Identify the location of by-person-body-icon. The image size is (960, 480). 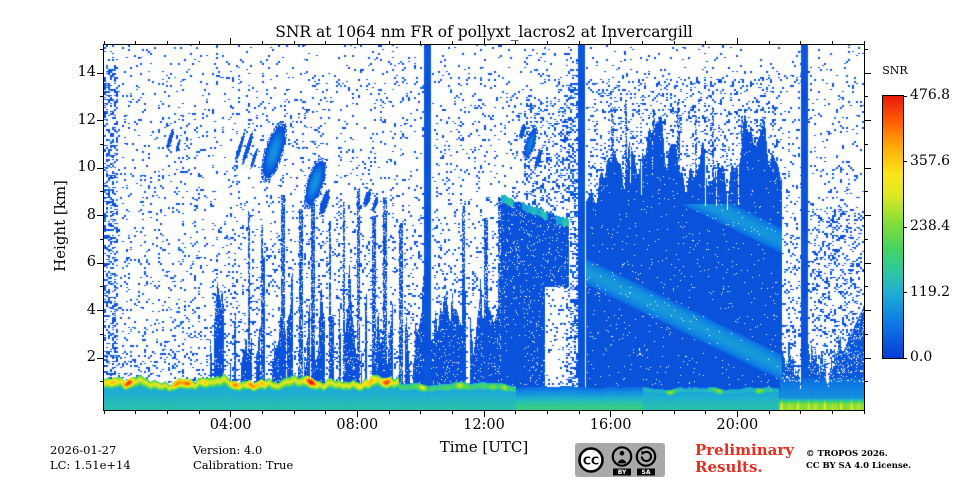
(622, 461).